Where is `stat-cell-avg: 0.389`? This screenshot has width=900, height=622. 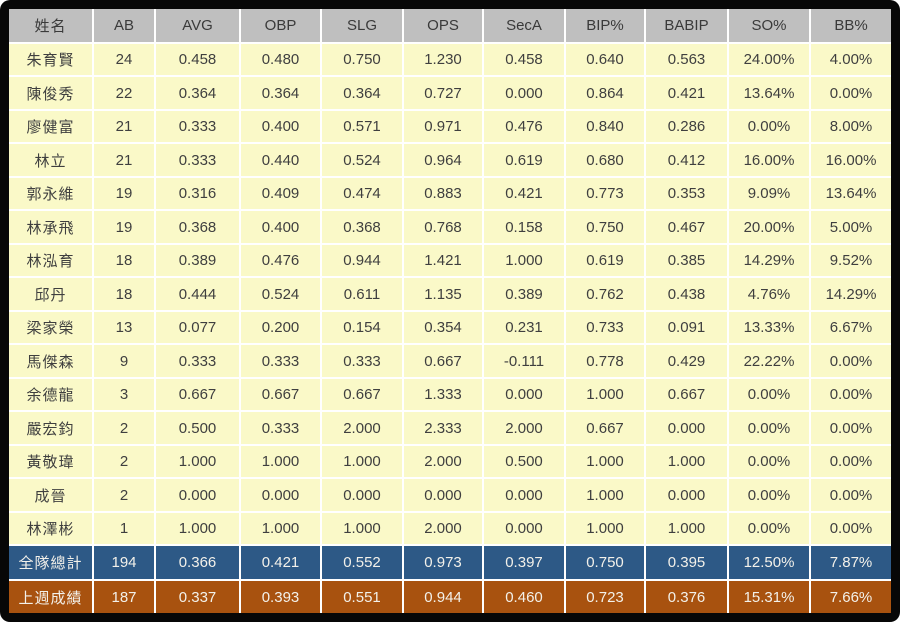 stat-cell-avg: 0.389 is located at coordinates (197, 260).